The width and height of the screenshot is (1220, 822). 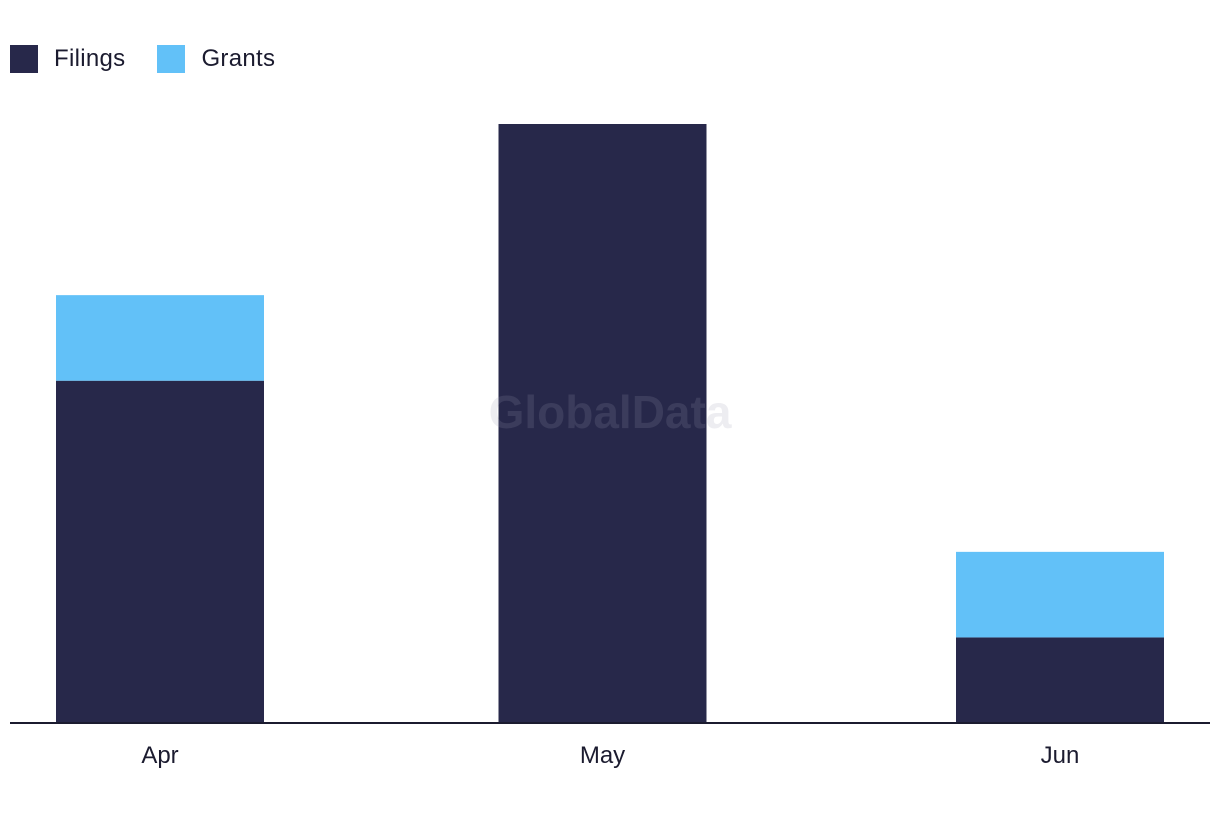 I want to click on bar-grants-jun, so click(x=1060, y=594).